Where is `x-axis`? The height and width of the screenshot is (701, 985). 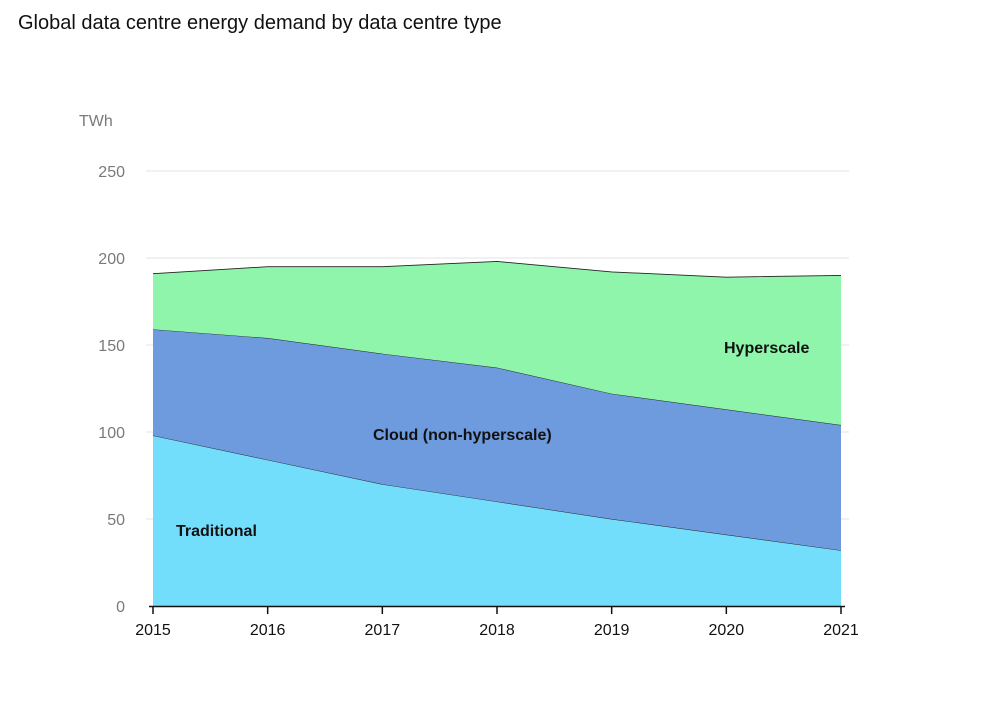
x-axis is located at coordinates (497, 609).